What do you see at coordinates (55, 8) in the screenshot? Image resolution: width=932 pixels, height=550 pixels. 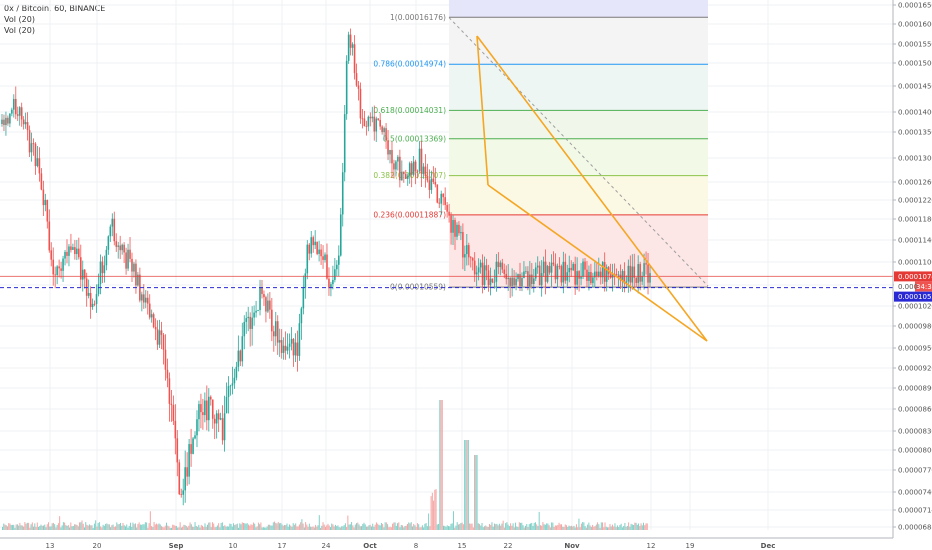 I see `symbol-label: 0x / Bitcoin, 60, BINANCE` at bounding box center [55, 8].